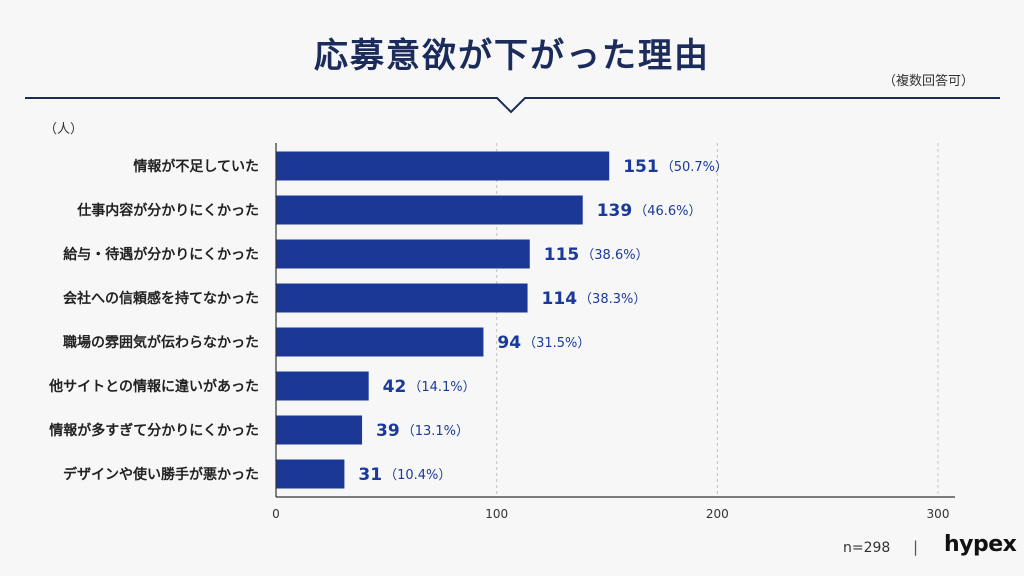 The width and height of the screenshot is (1024, 576). What do you see at coordinates (395, 387) in the screenshot?
I see `value-label: 42` at bounding box center [395, 387].